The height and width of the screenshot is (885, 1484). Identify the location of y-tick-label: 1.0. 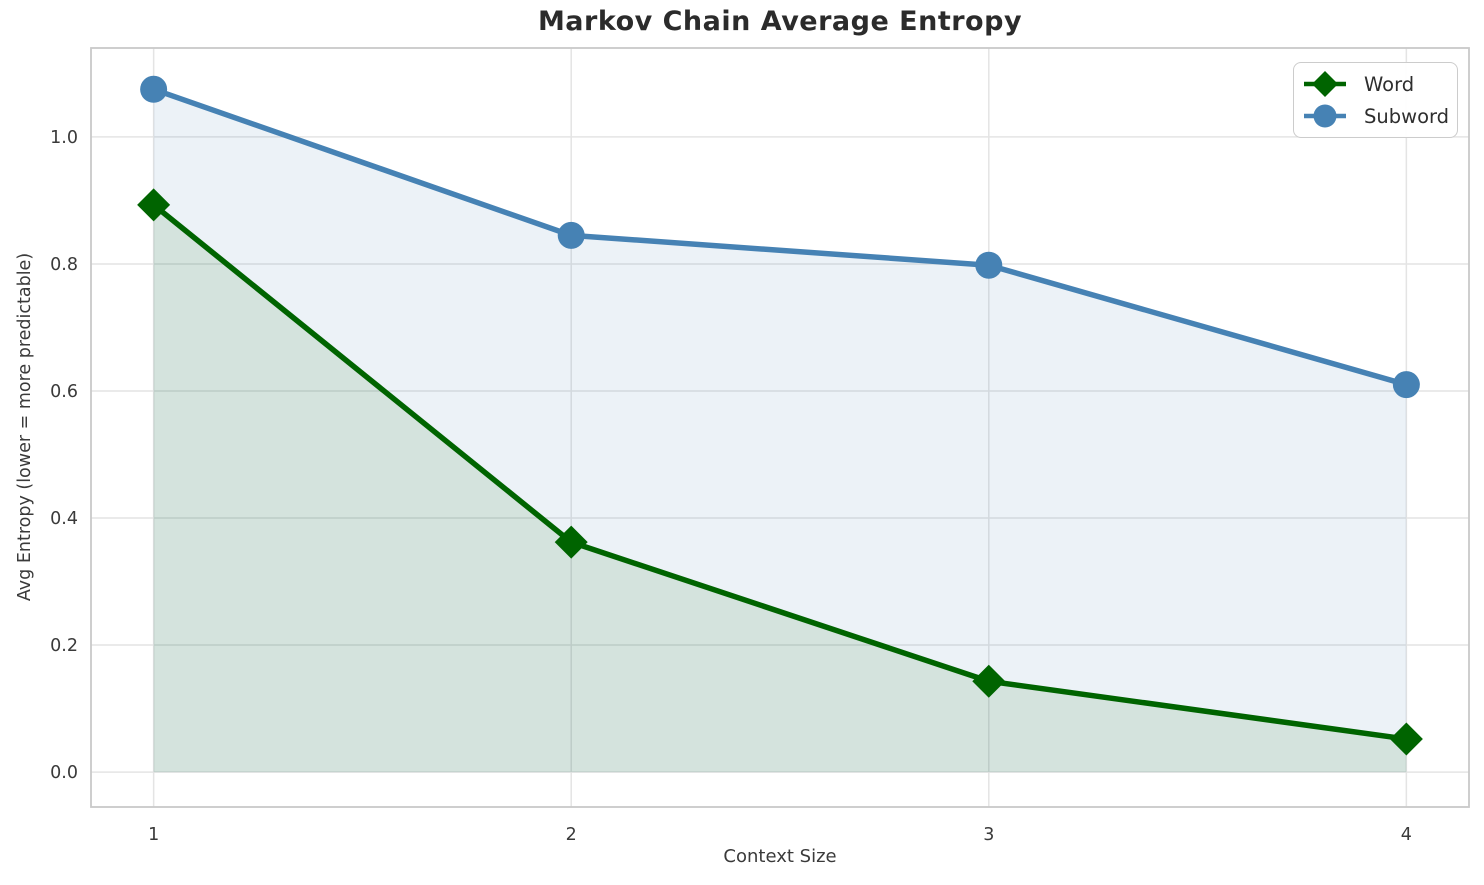
(64, 138).